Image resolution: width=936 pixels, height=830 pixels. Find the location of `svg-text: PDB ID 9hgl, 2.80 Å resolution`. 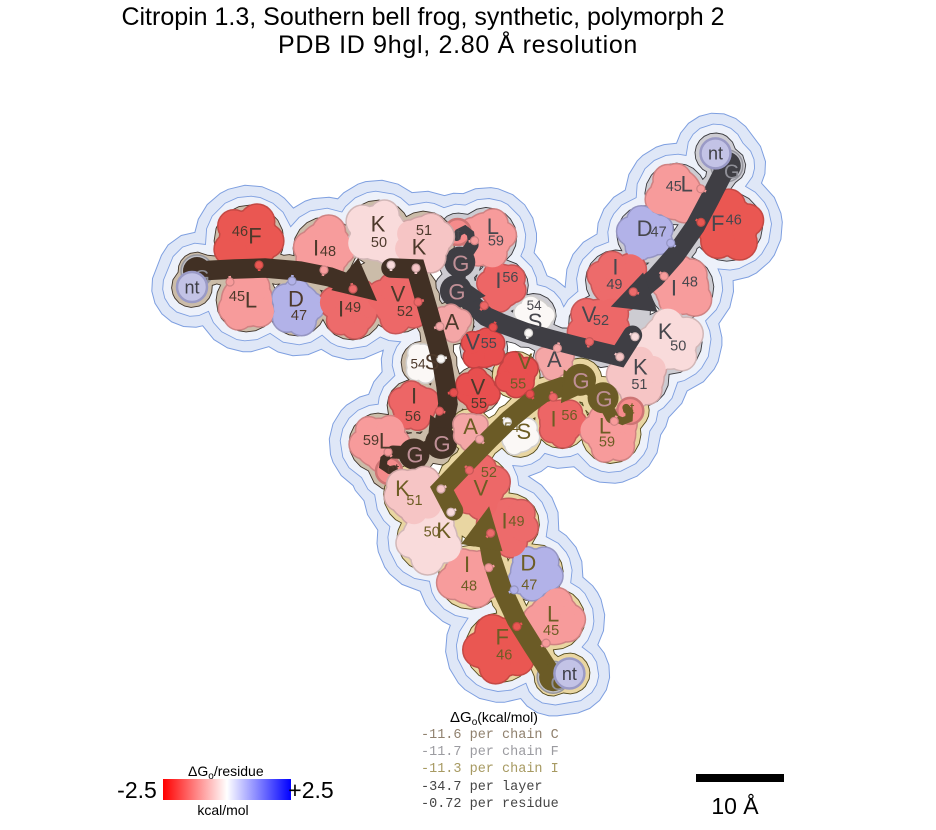

svg-text: PDB ID 9hgl, 2.80 Å resolution is located at coordinates (458, 44).